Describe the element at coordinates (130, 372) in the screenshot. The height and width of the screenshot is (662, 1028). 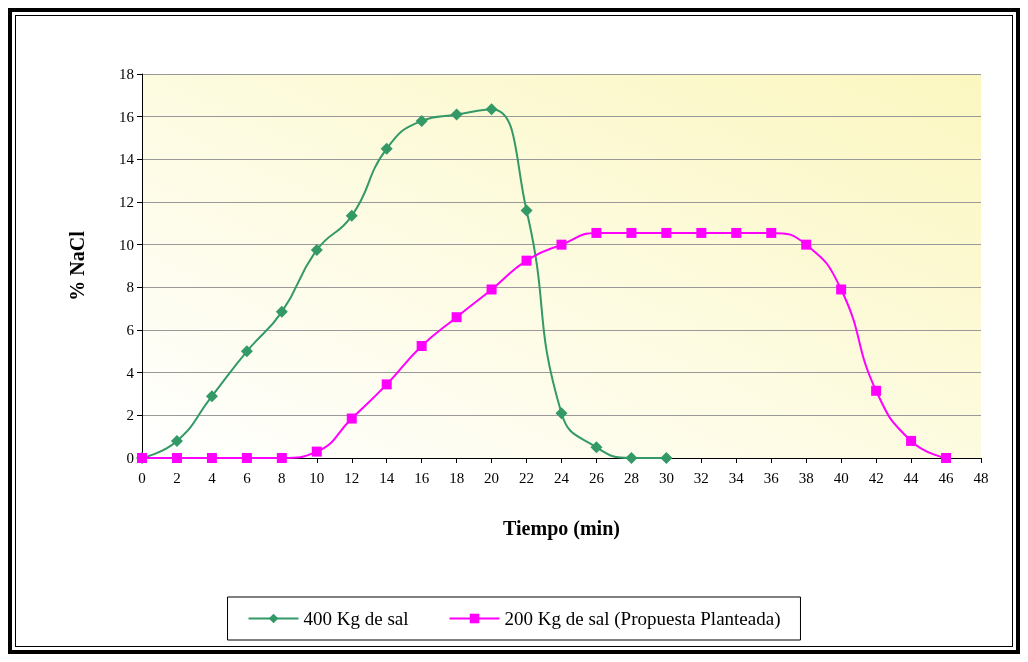
I see `y-tick-label: 4` at that location.